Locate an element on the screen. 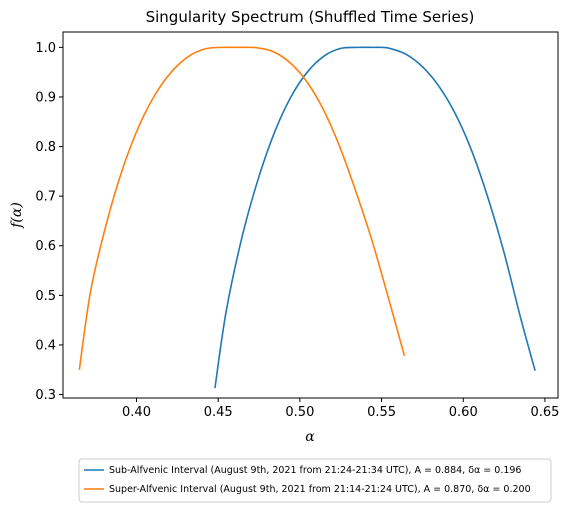 This screenshot has height=510, width=571. x-axis-ticks: 0.40 0.45 0.50 0.55 0.60 0.65 is located at coordinates (340, 409).